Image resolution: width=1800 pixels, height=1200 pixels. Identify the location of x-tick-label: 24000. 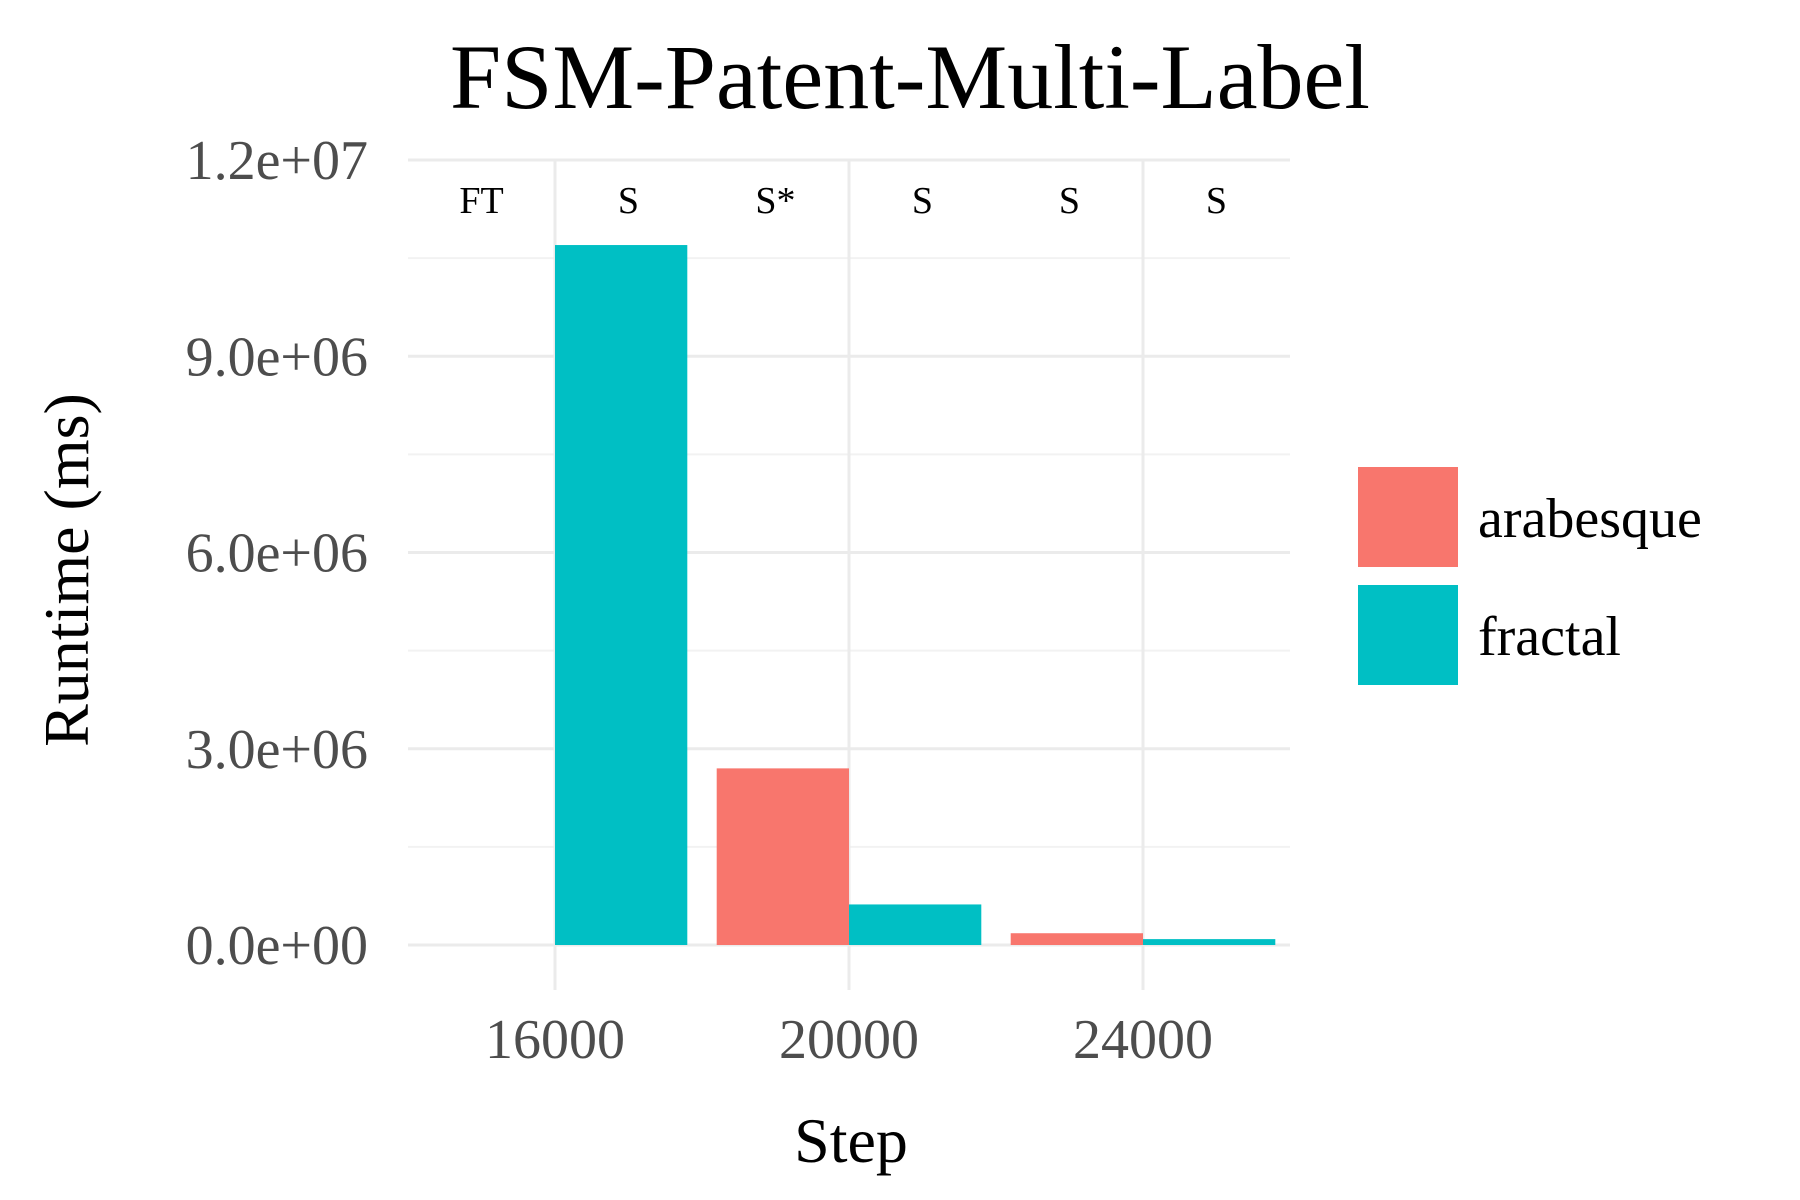
(1143, 1040).